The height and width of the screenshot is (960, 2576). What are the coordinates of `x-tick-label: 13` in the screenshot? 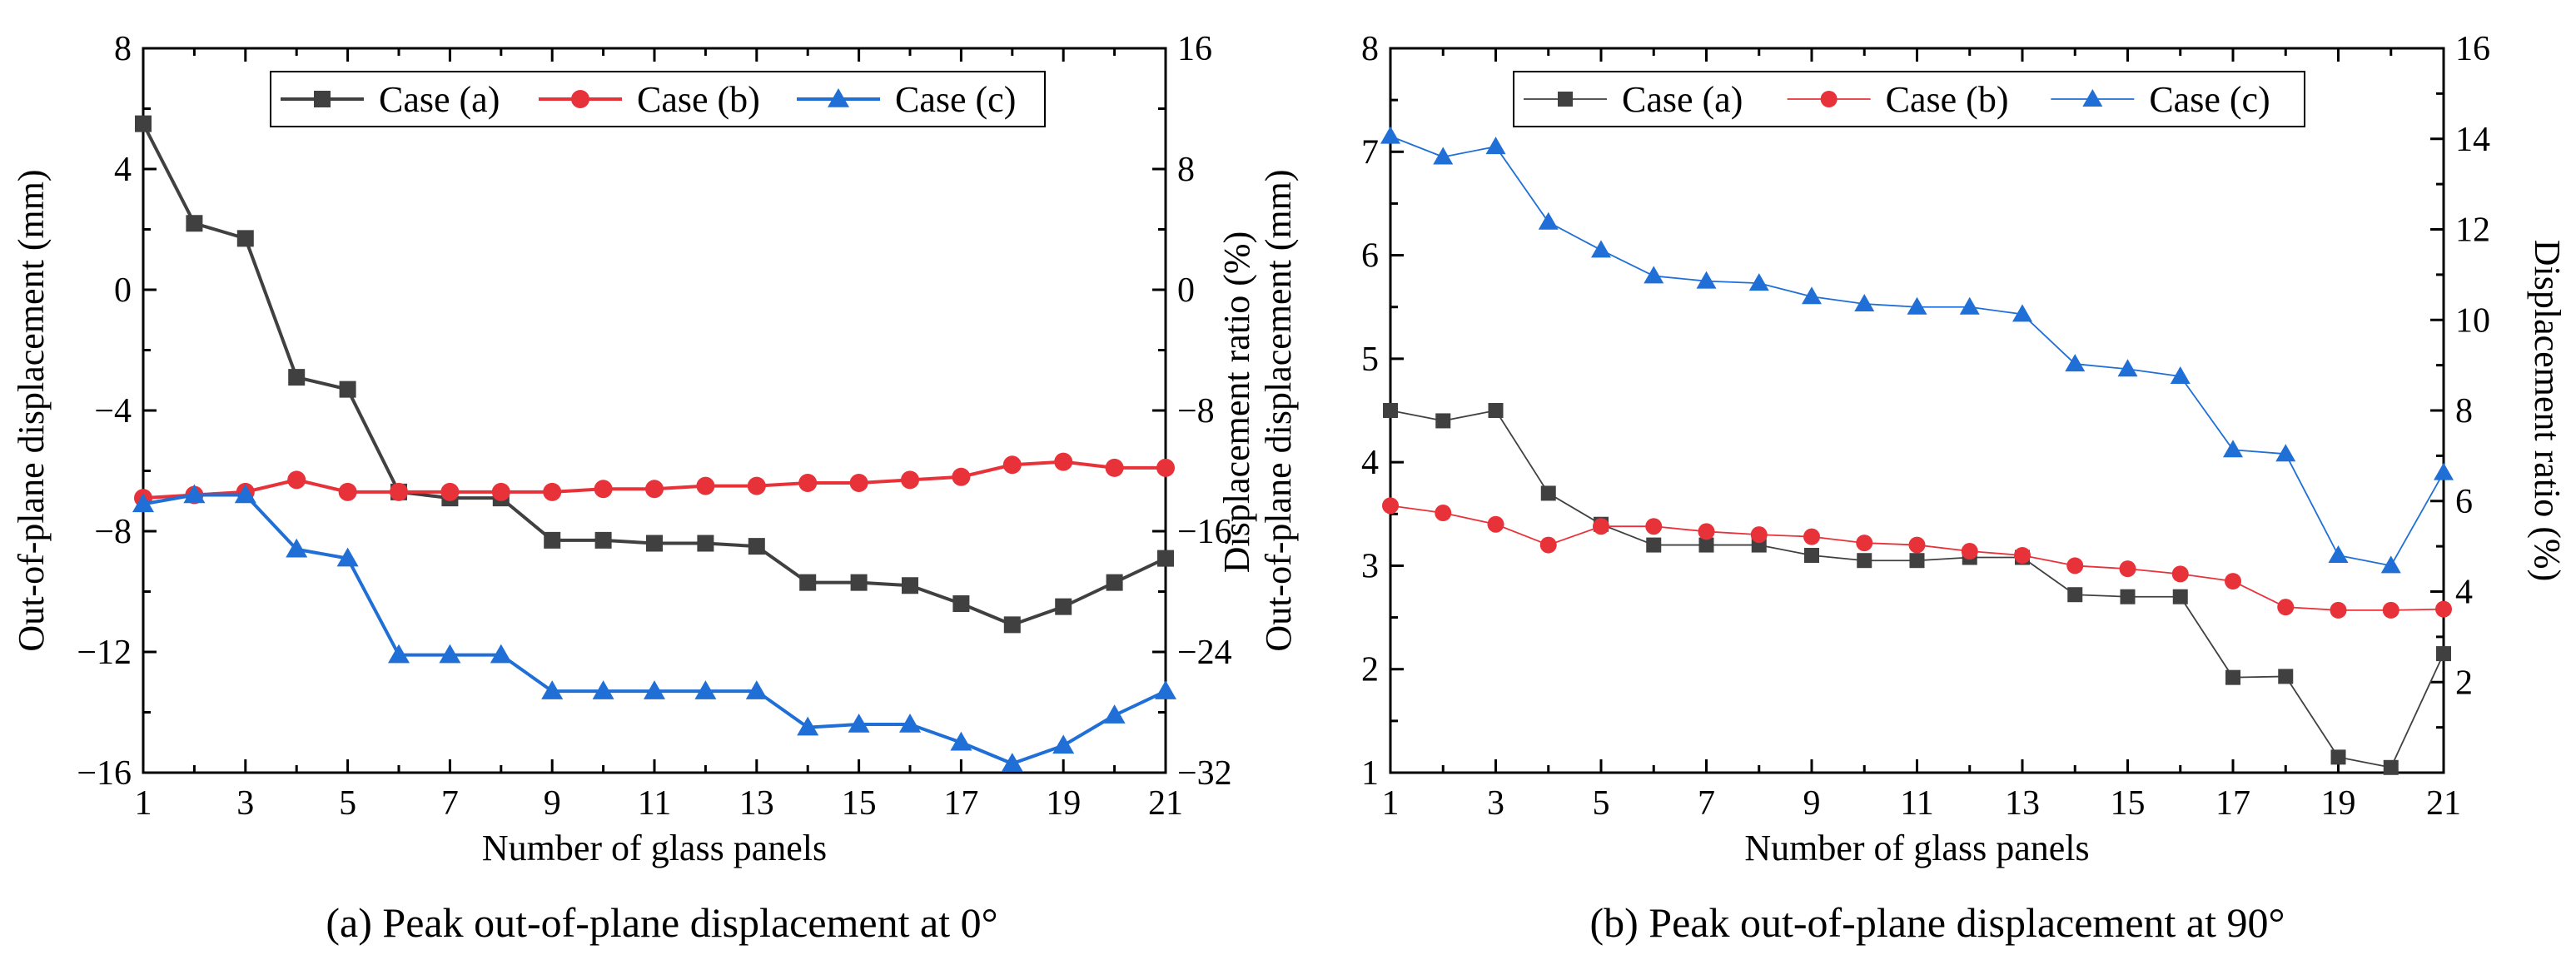 It's located at (756, 803).